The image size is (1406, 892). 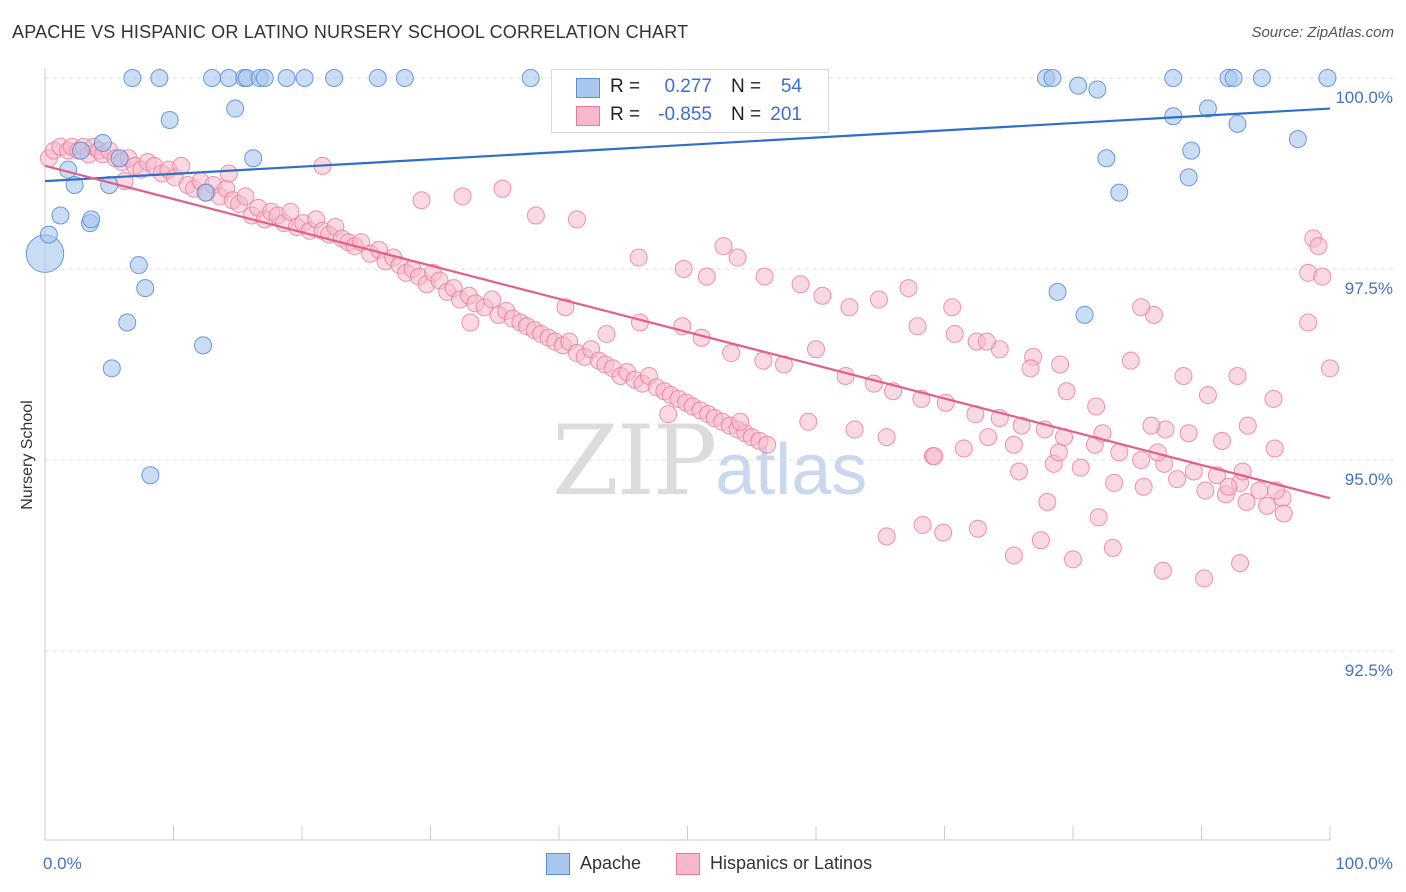 I want to click on hispanic-r-label: R =, so click(x=625, y=114).